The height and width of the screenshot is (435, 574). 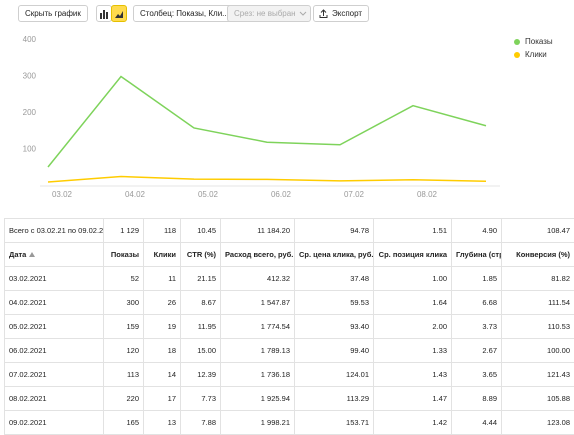 What do you see at coordinates (413, 255) in the screenshot?
I see `table-cell: Ср. позиция клика` at bounding box center [413, 255].